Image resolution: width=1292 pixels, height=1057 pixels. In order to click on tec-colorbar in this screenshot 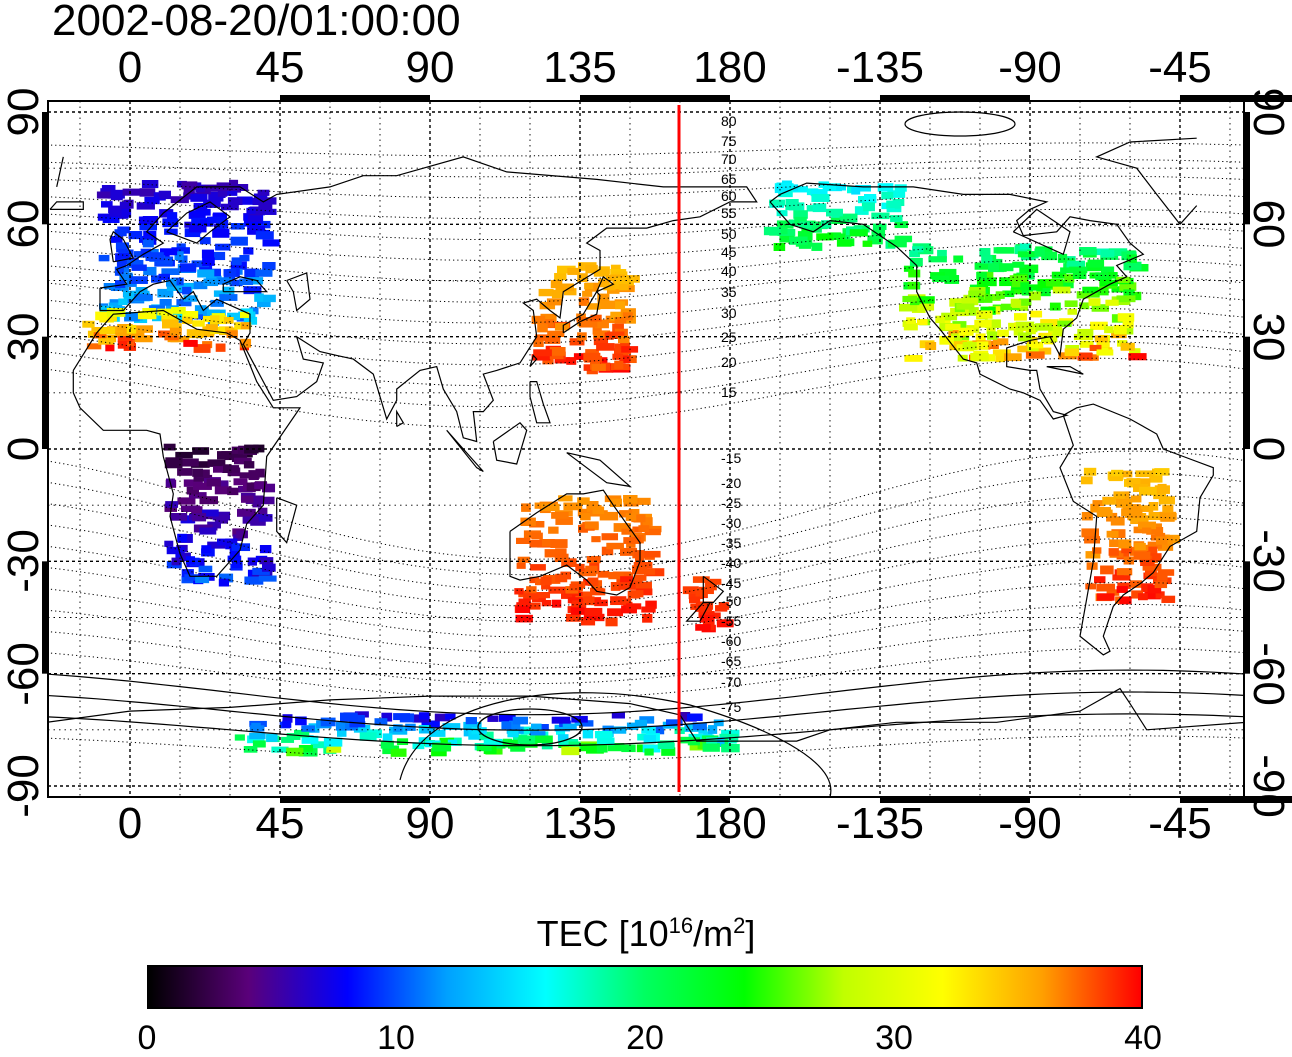, I will do `click(645, 987)`.